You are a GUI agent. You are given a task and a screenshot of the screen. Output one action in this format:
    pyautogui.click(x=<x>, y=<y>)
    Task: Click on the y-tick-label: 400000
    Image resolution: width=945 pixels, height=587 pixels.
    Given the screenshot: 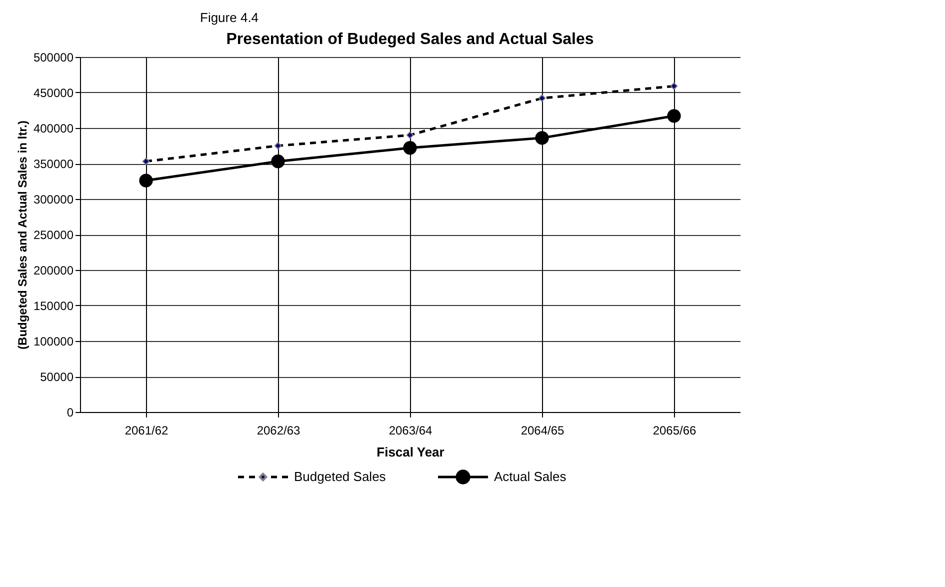 What is the action you would take?
    pyautogui.click(x=53, y=129)
    